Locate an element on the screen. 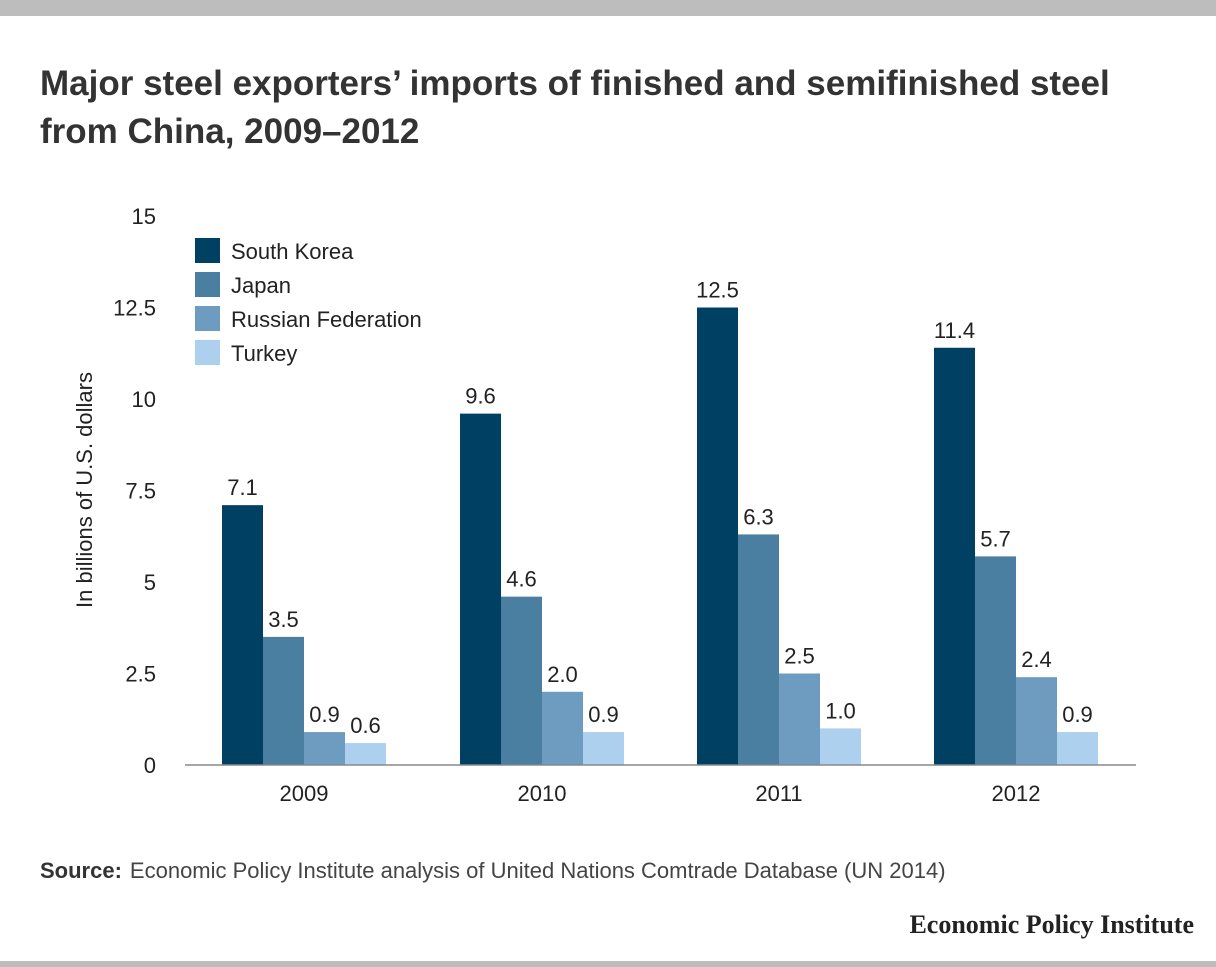  x-tick-label: 2010 is located at coordinates (542, 793).